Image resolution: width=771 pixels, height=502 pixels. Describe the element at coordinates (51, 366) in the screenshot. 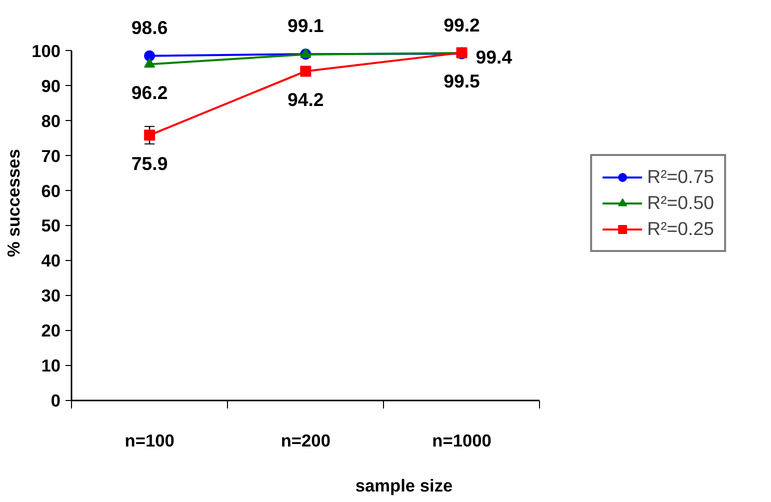

I see `y-tick-label: 10` at that location.